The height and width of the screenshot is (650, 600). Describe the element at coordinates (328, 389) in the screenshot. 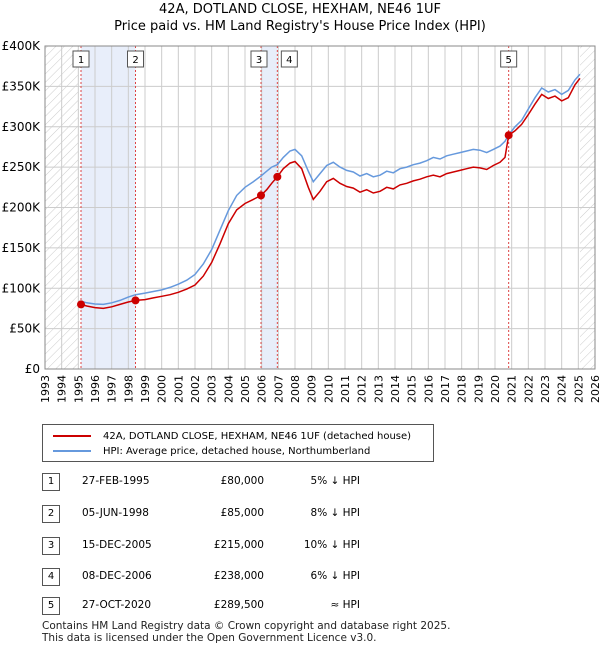

I see `x-tick-label: 2010` at that location.